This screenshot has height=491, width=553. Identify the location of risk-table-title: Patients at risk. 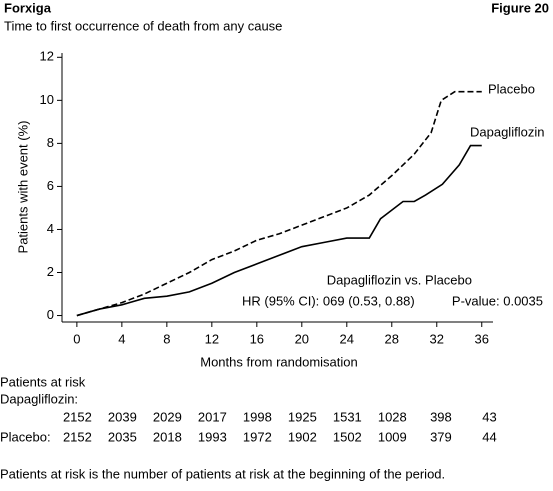
(43, 381).